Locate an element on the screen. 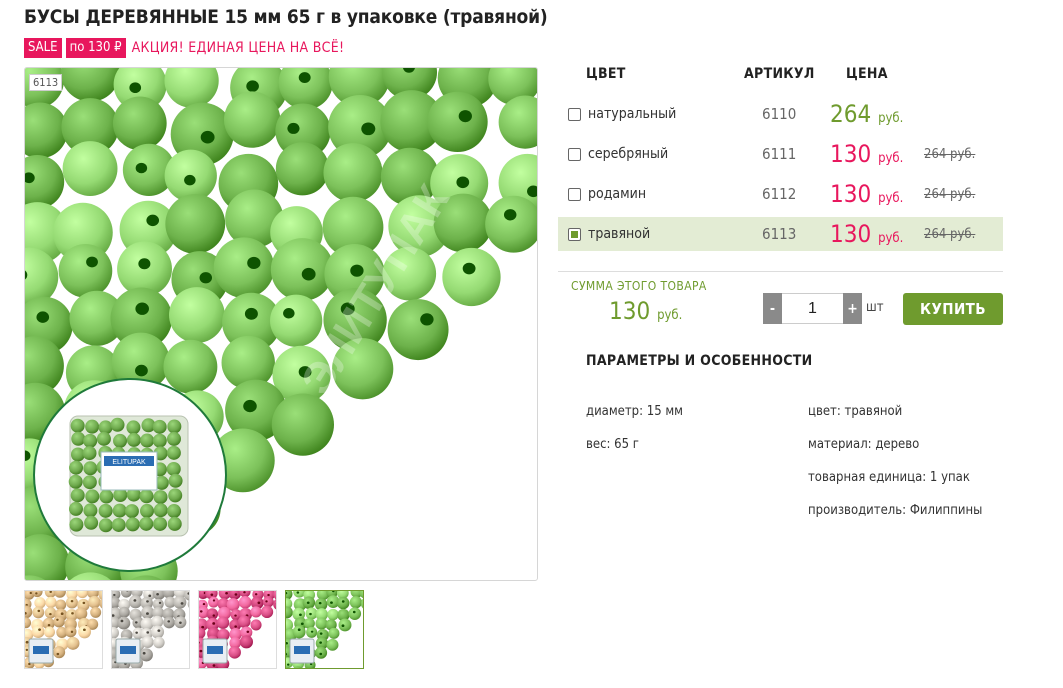  variant-sku: 6112 is located at coordinates (779, 194).